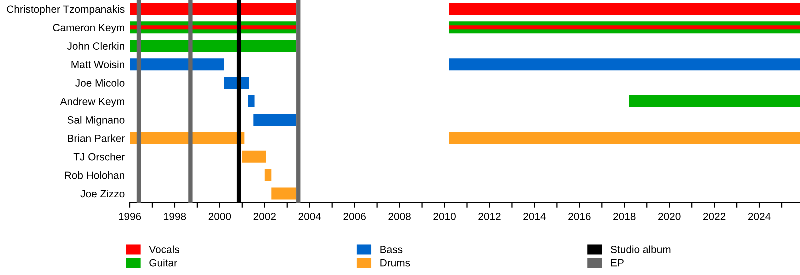 The width and height of the screenshot is (800, 275). I want to click on legend-label: Bass, so click(391, 250).